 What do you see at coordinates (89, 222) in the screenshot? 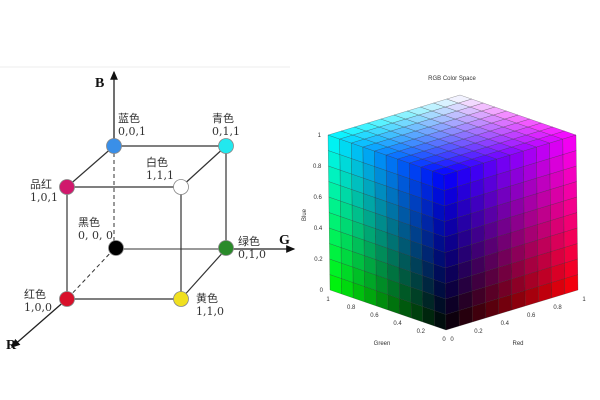
I see `vertex-name: 黑色` at bounding box center [89, 222].